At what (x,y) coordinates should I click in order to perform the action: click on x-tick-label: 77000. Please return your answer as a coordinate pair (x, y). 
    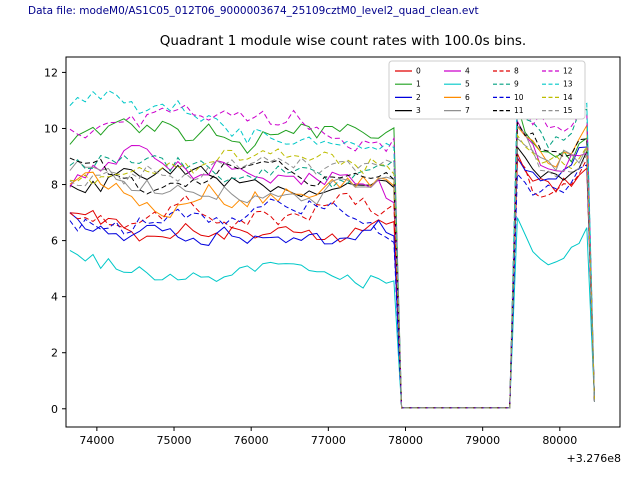
    Looking at the image, I should click on (328, 440).